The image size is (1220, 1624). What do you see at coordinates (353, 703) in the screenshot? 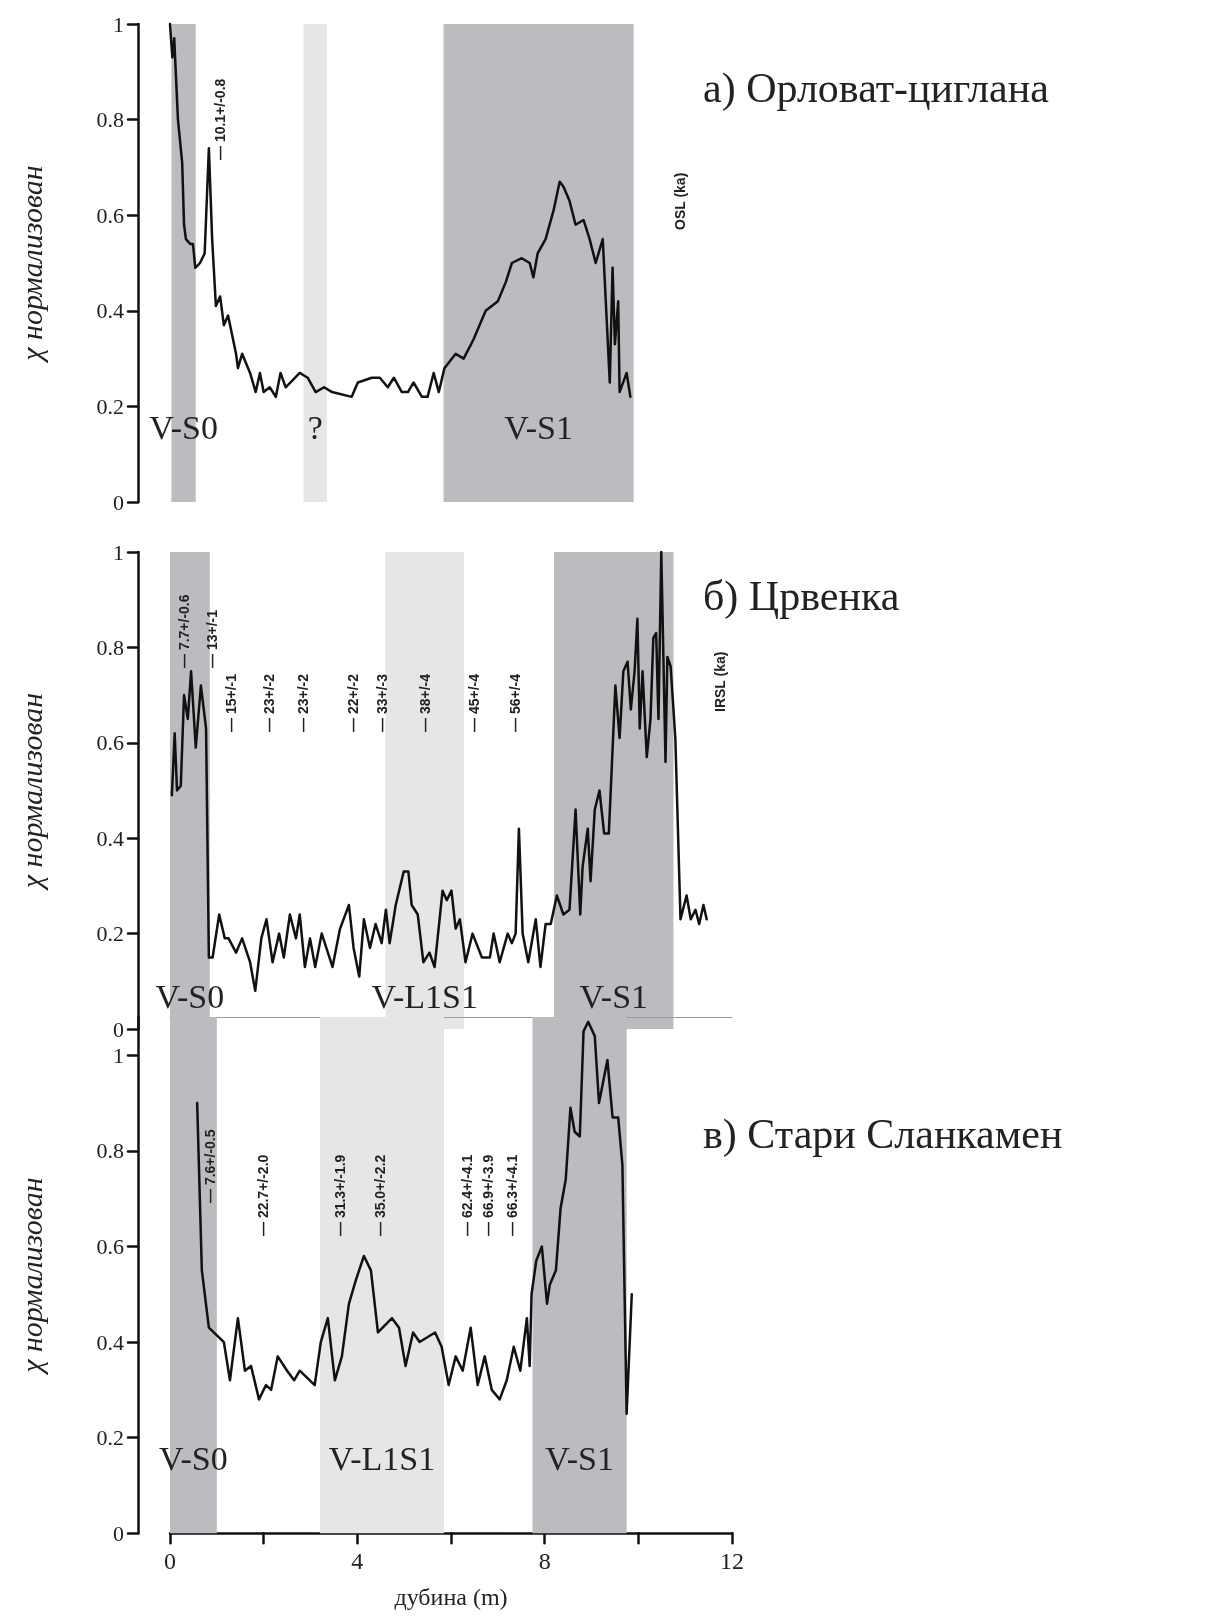
I see `annotation: — 22+/-2` at bounding box center [353, 703].